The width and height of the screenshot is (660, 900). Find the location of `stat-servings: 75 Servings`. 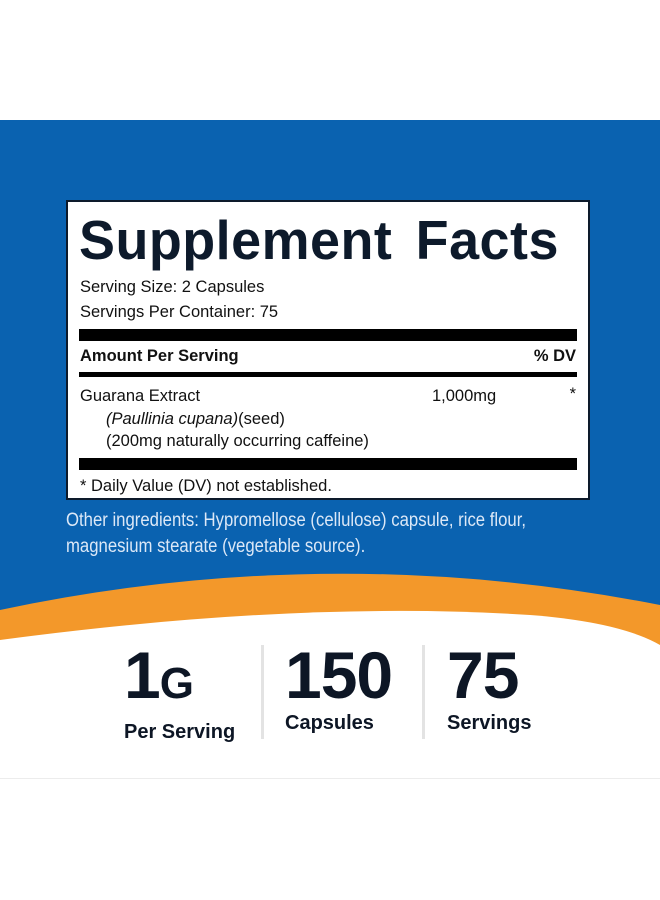

stat-servings: 75 Servings is located at coordinates (489, 687).